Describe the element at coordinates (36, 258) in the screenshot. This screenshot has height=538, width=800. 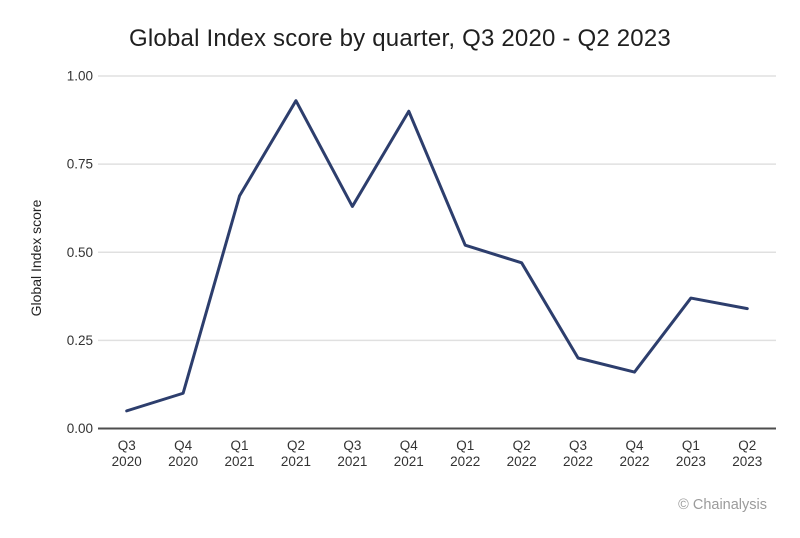
I see `y-axis-title: Global Index score` at that location.